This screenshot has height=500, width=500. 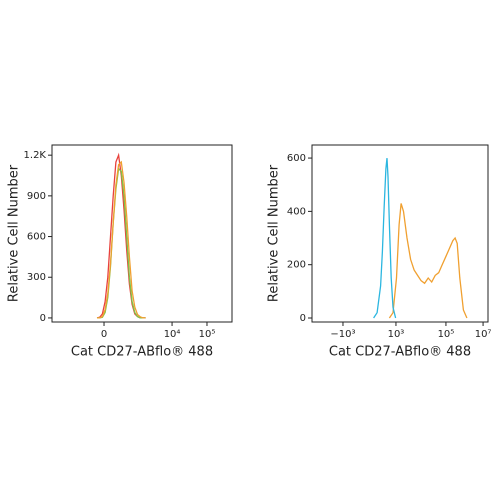 What do you see at coordinates (396, 334) in the screenshot?
I see `x-tick-label: 10³` at bounding box center [396, 334].